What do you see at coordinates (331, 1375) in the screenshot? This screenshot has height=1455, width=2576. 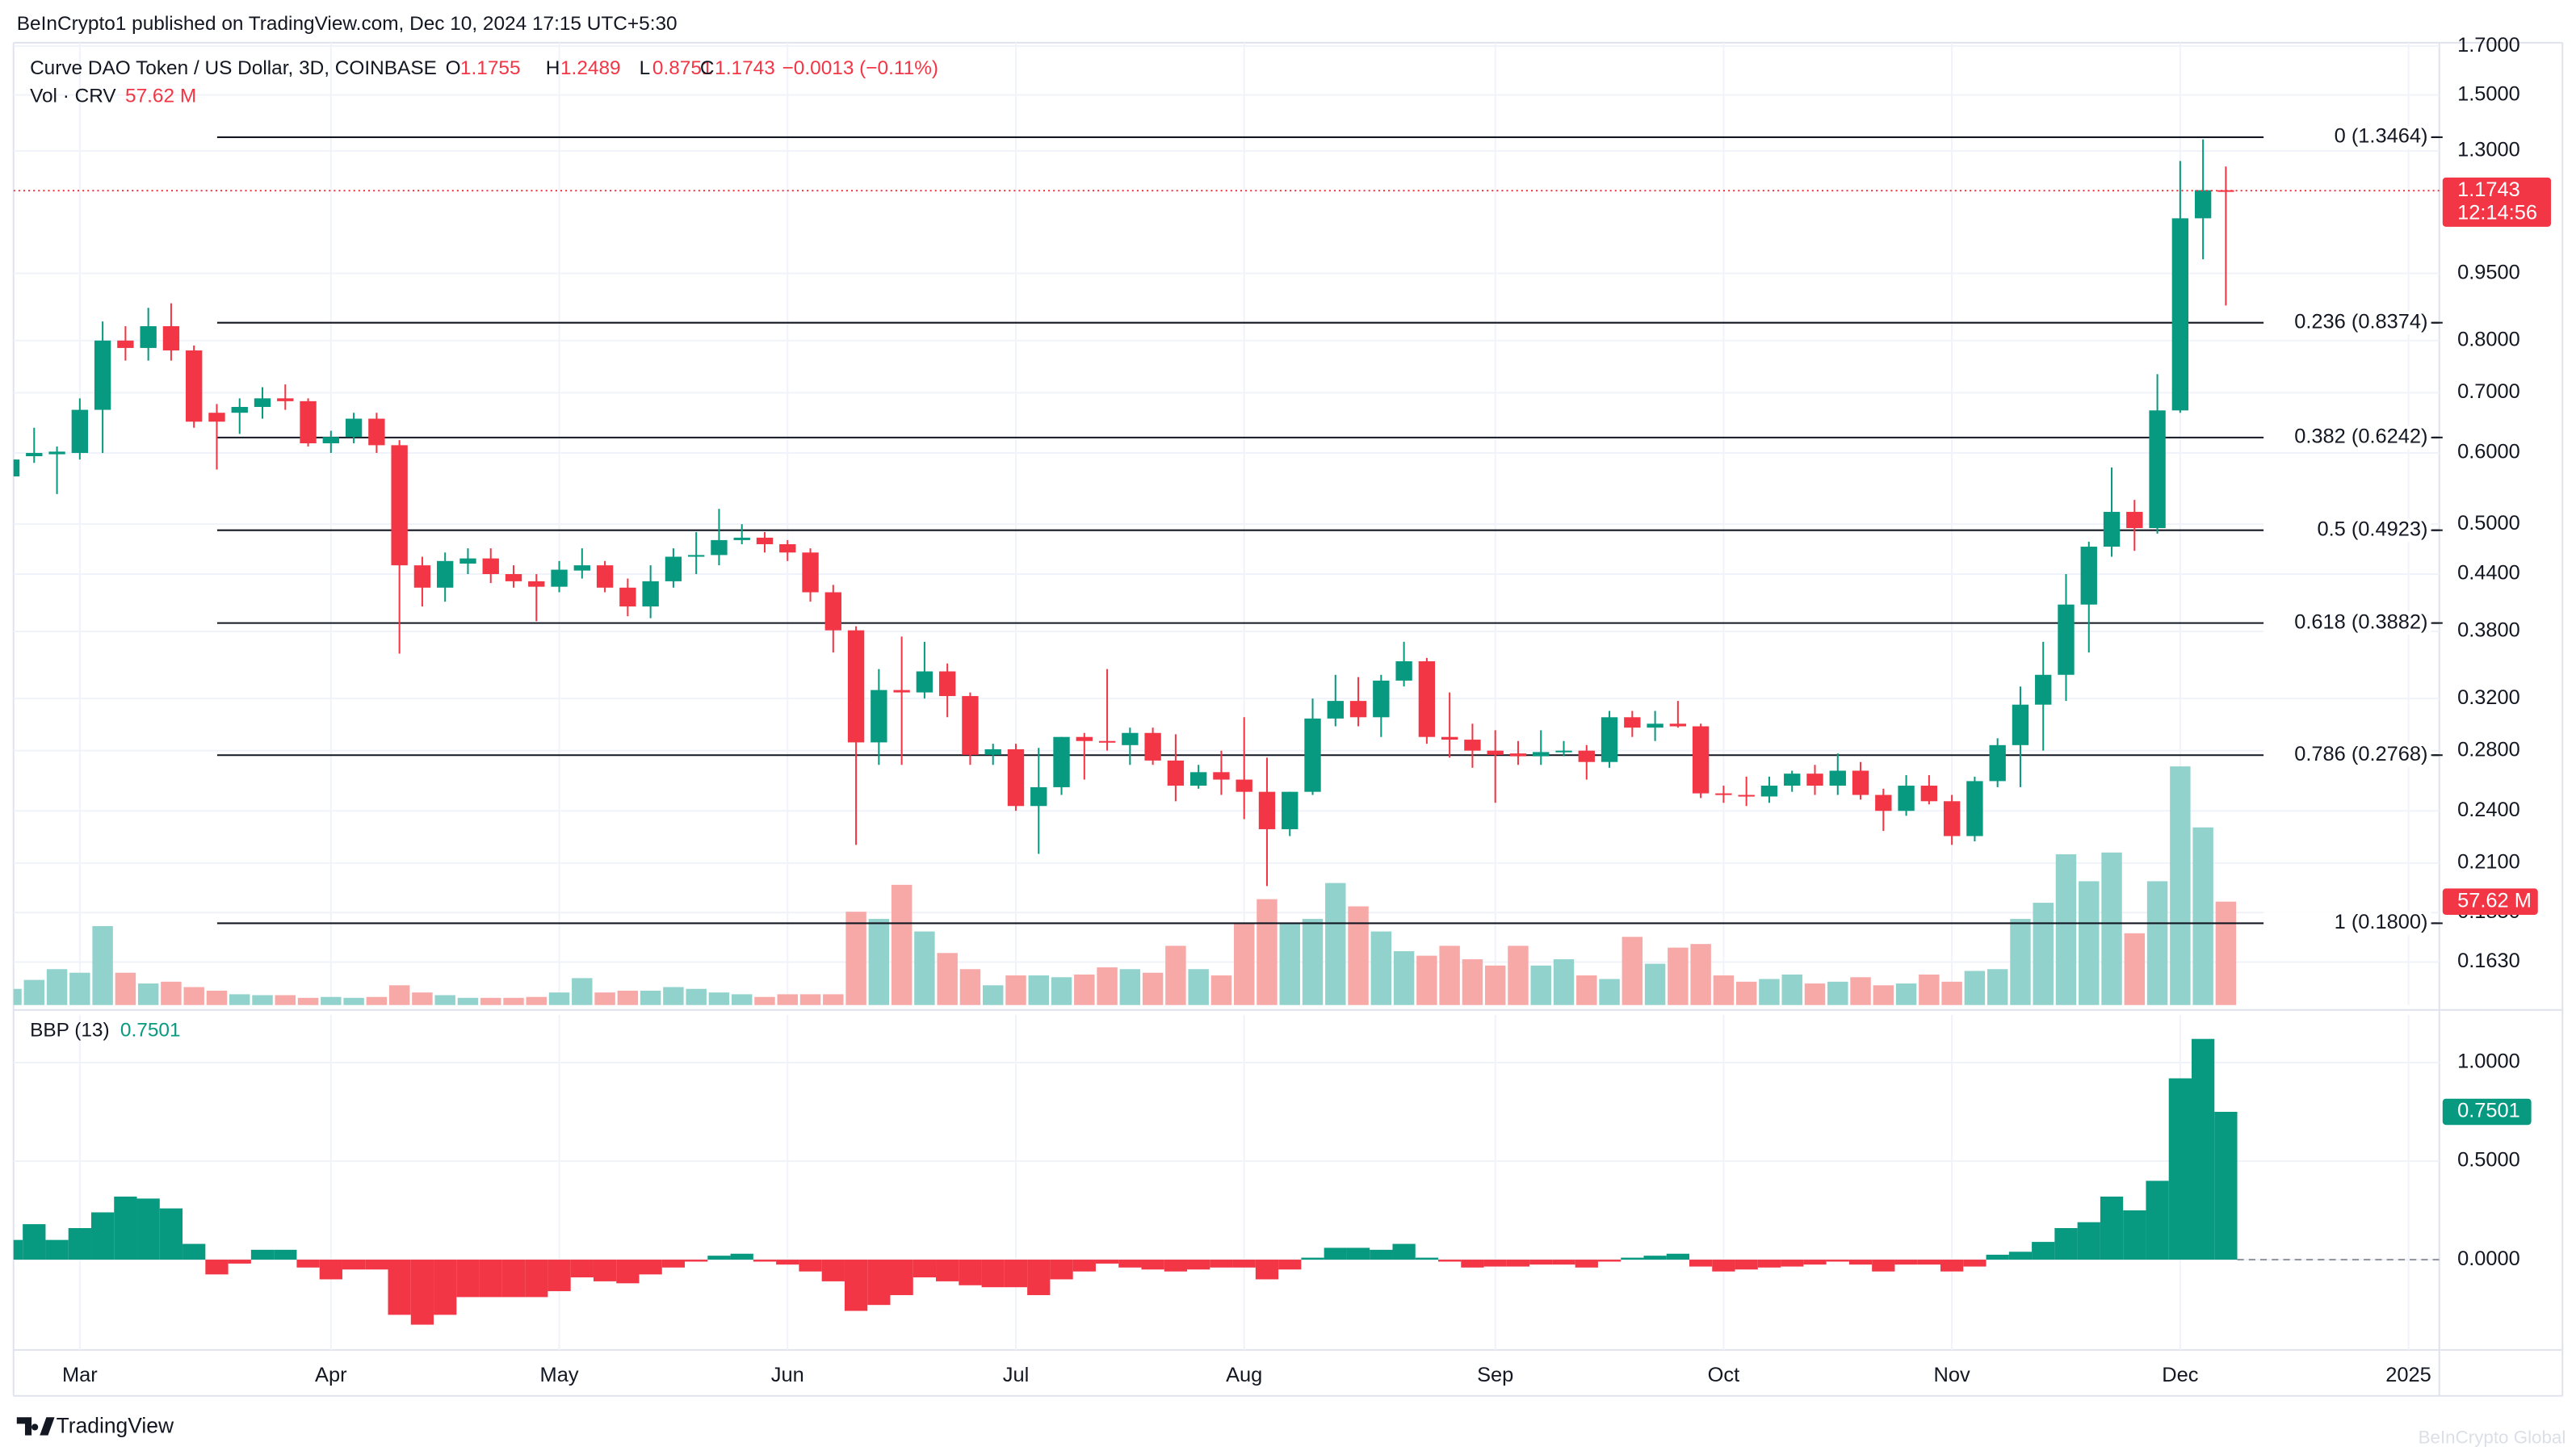 I see `x-tick-label: Apr` at bounding box center [331, 1375].